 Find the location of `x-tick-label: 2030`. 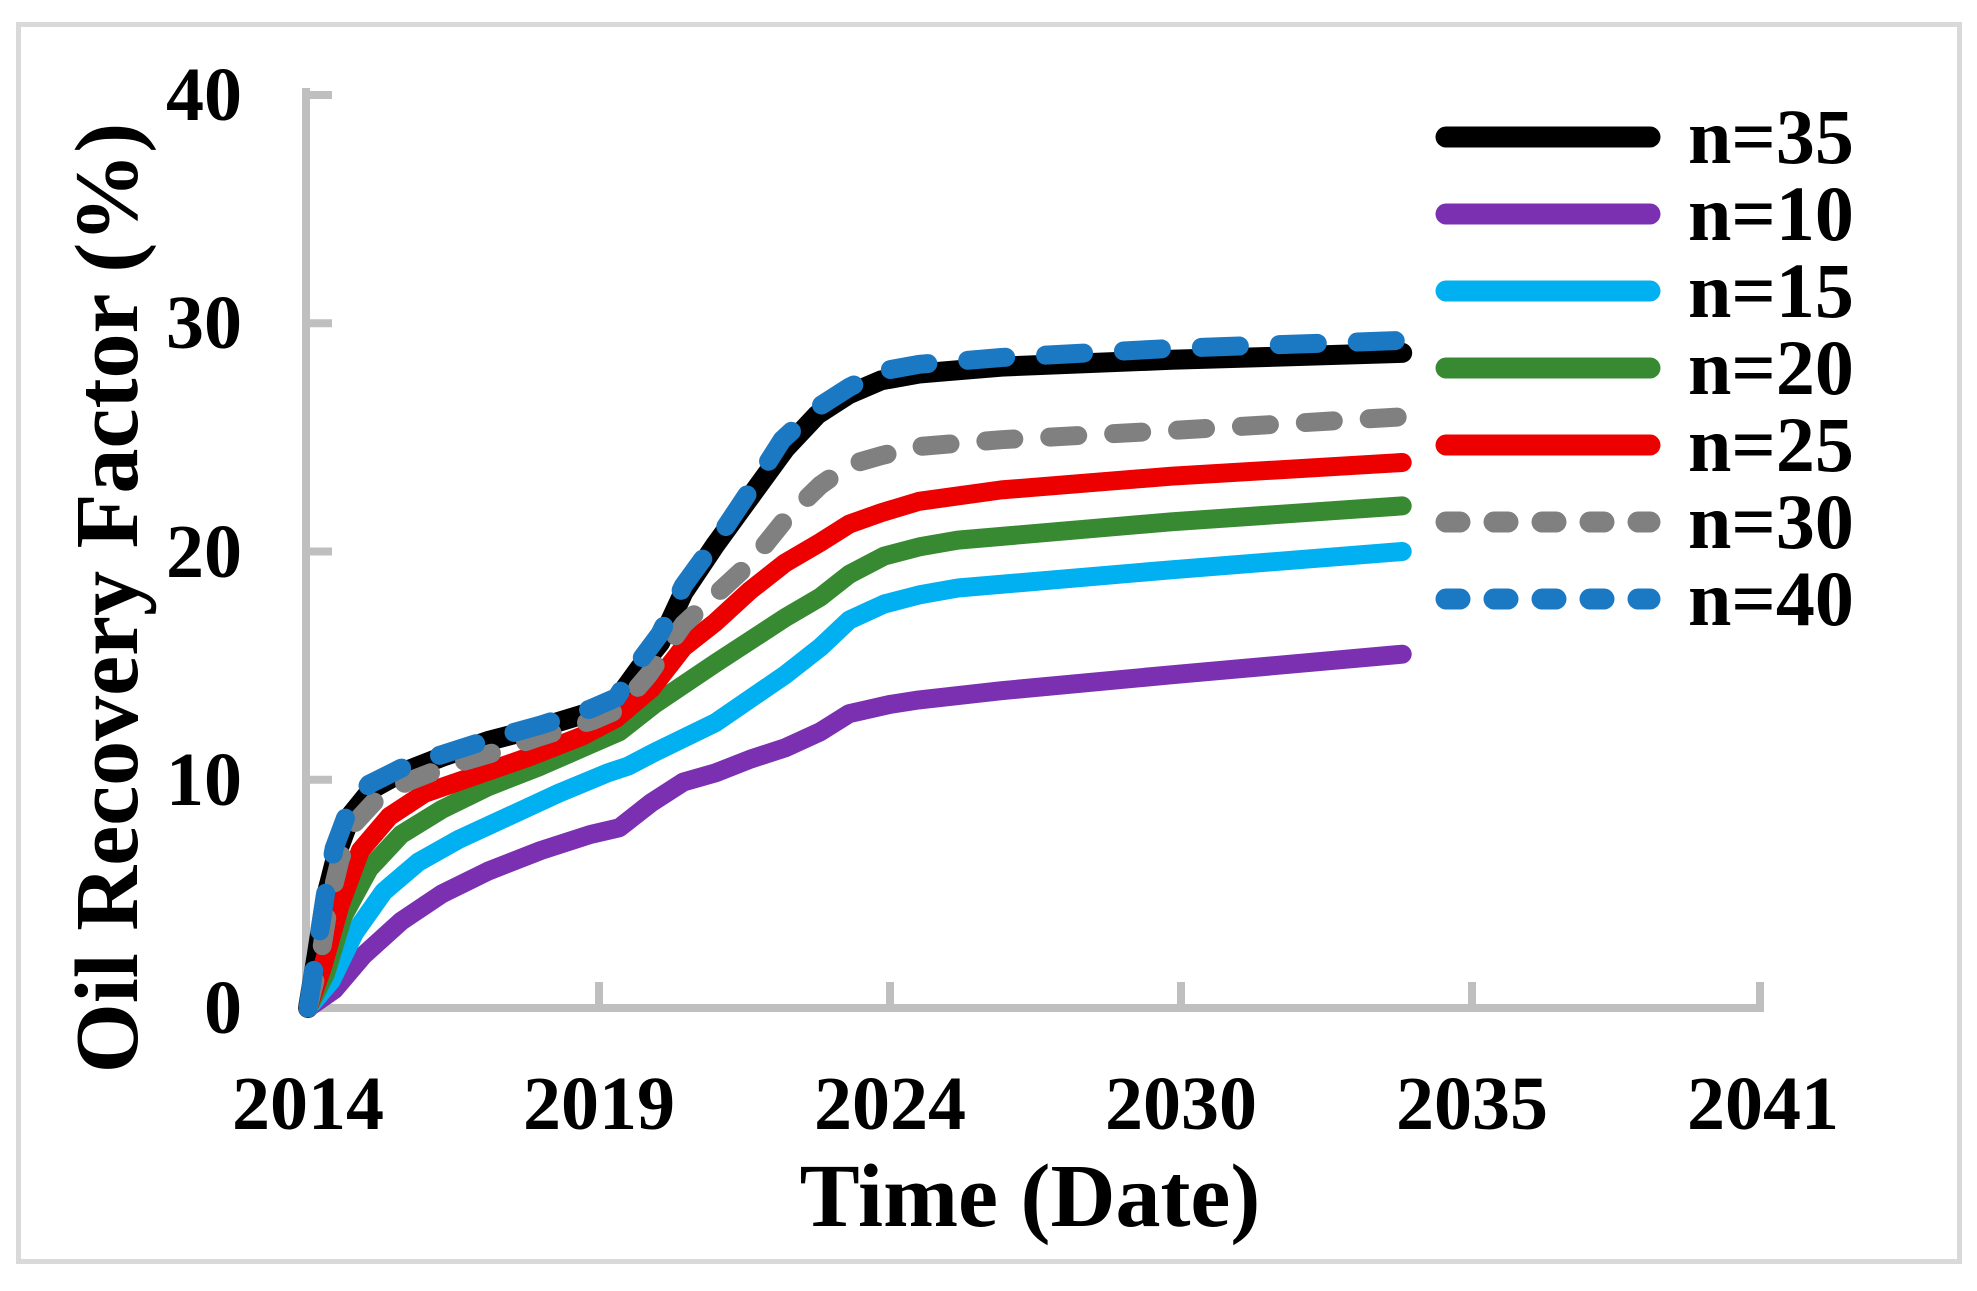

x-tick-label: 2030 is located at coordinates (1181, 1104).